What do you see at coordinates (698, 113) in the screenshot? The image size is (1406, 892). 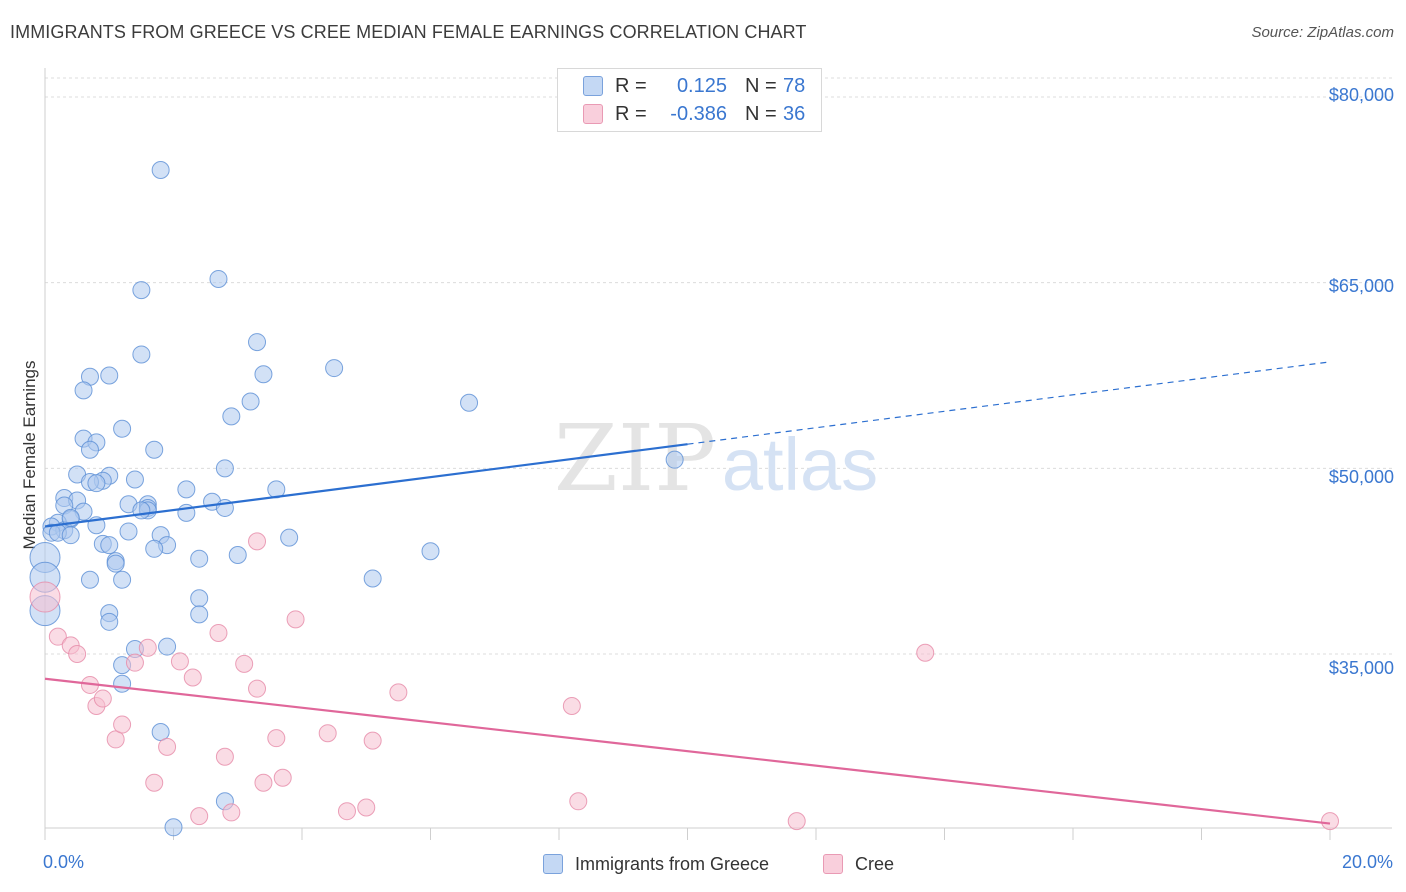 I see `cree-r-value: -0.386` at bounding box center [698, 113].